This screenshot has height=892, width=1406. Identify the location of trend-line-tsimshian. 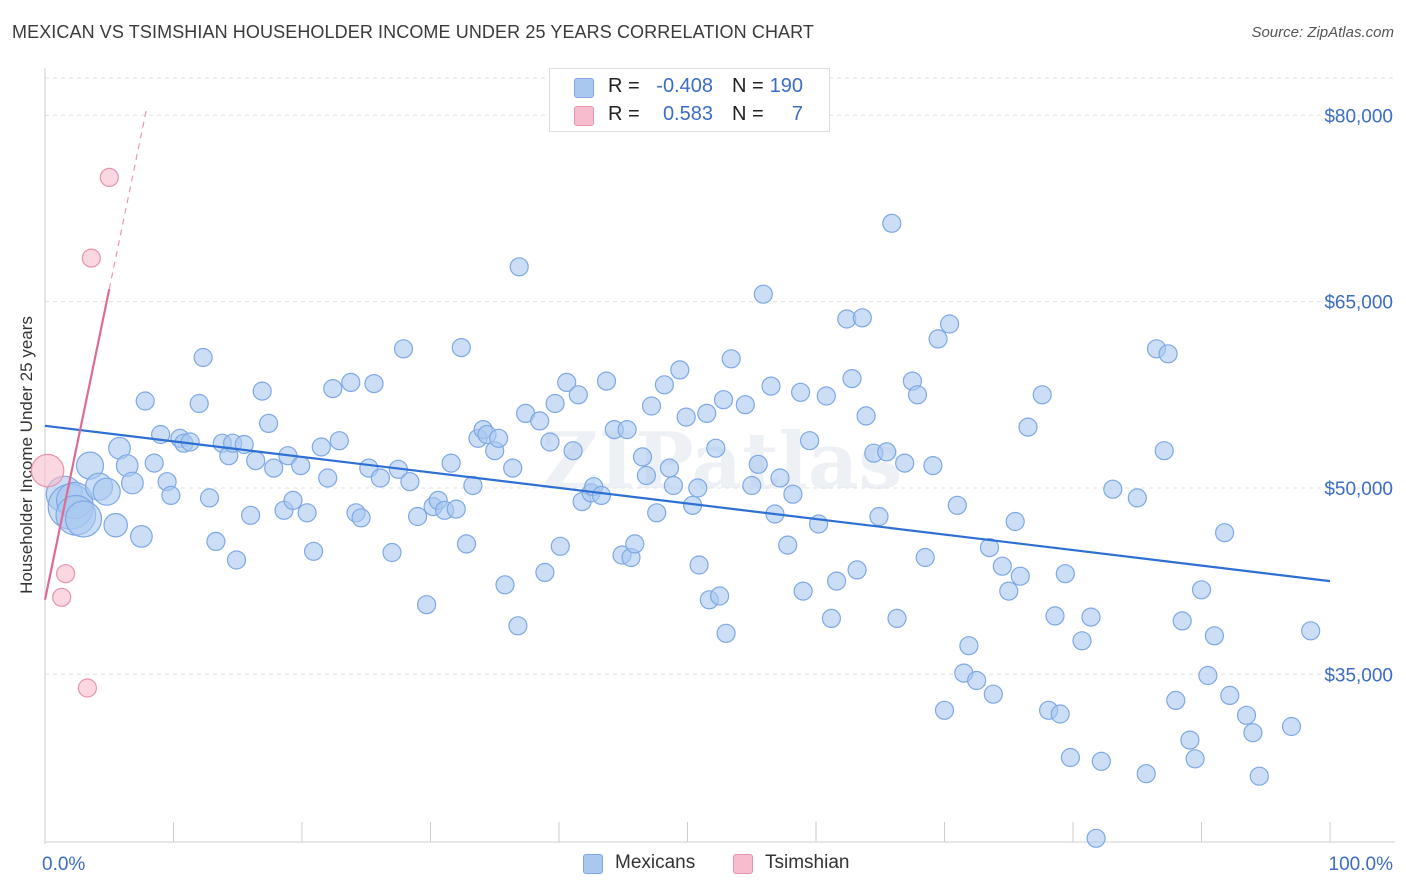
(77, 444).